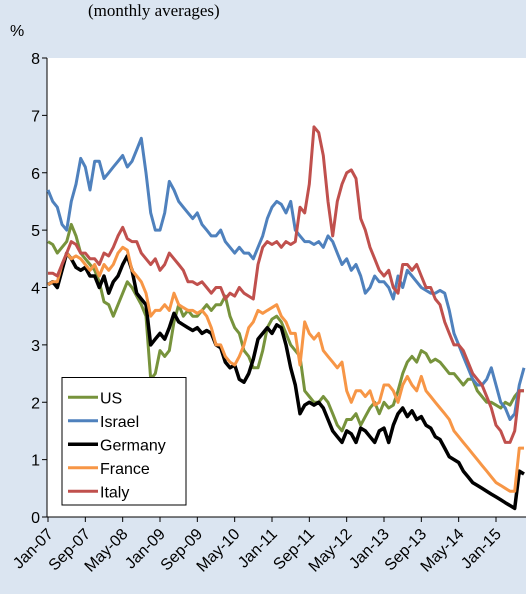 The height and width of the screenshot is (594, 526). I want to click on x-tick-label: Jan-15, so click(481, 549).